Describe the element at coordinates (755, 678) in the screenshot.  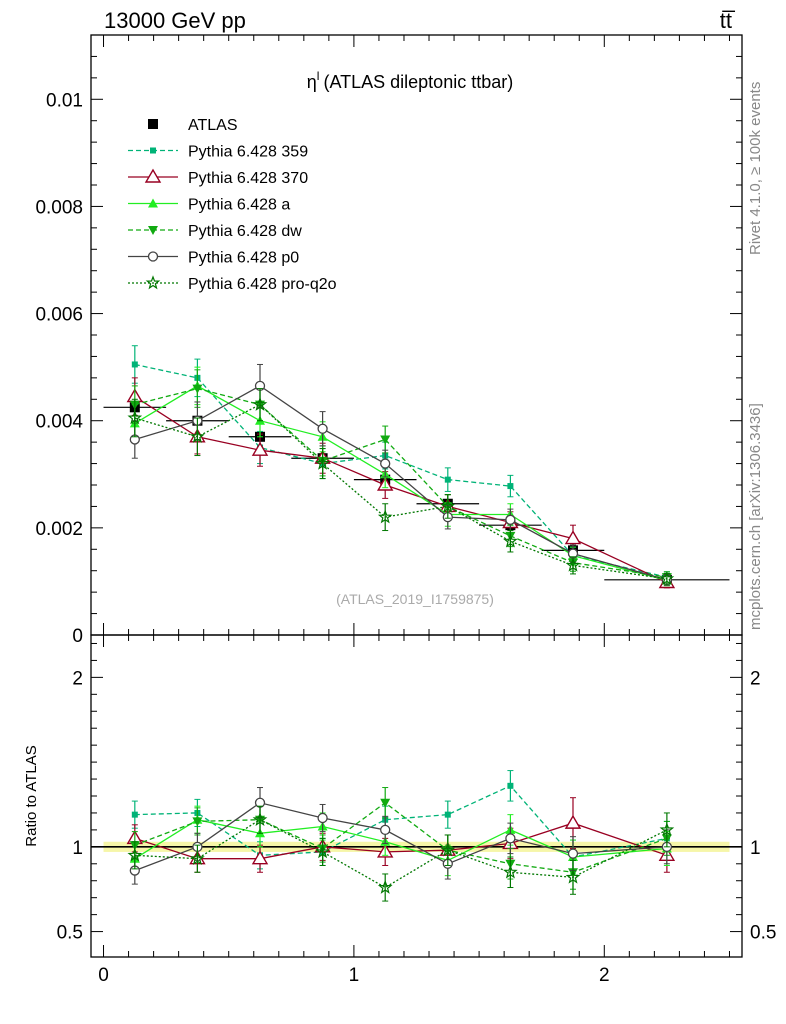
I see `ratio-ytick-label-right: 2` at that location.